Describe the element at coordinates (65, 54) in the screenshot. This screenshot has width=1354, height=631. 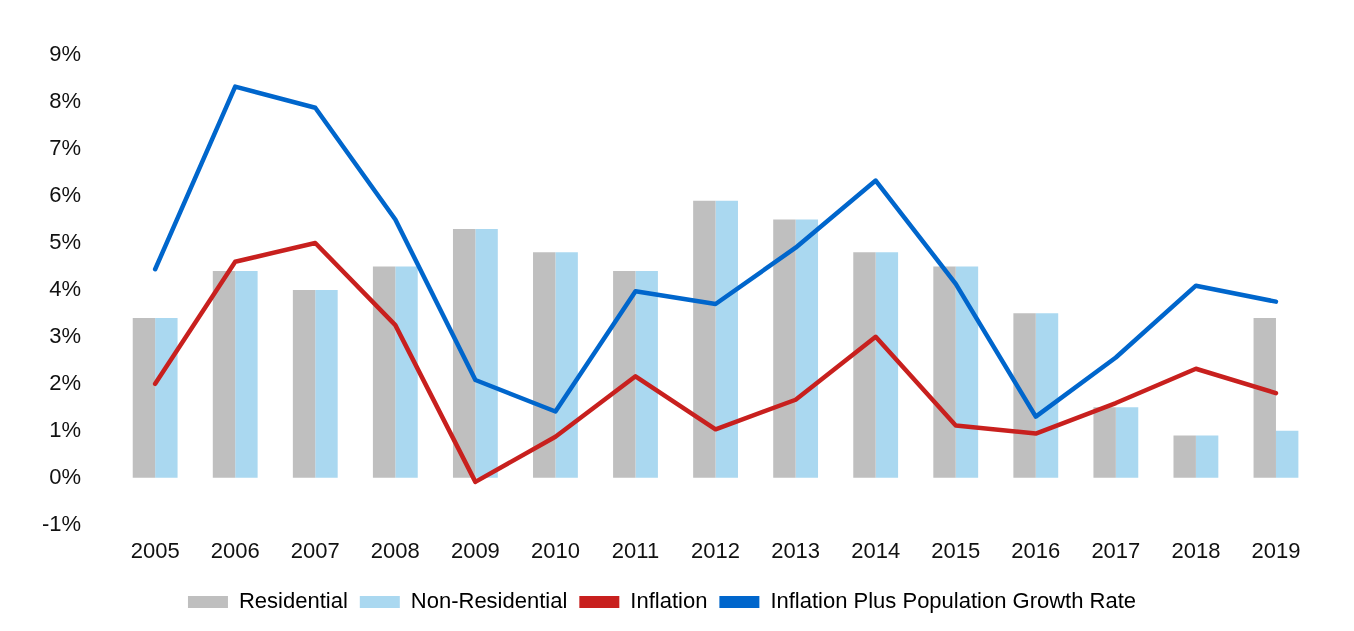
I see `y-tick-label: 9%` at that location.